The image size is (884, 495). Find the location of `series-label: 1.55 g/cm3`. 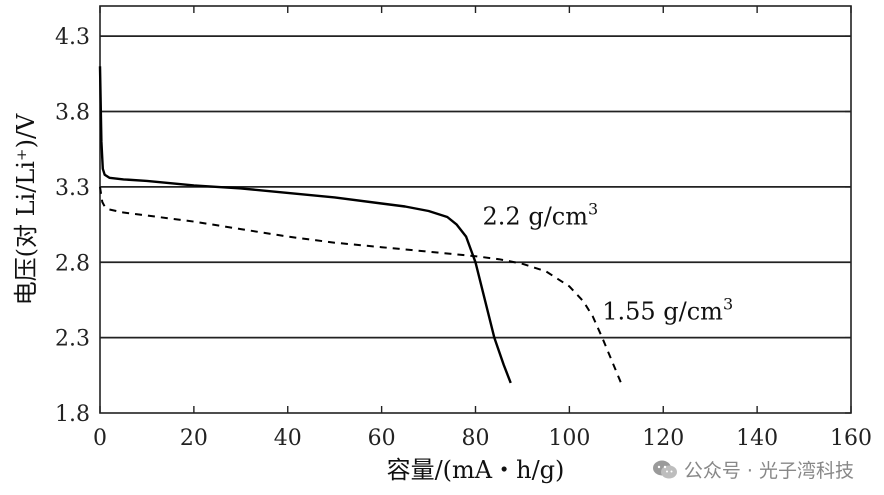

series-label: 1.55 g/cm3 is located at coordinates (667, 310).